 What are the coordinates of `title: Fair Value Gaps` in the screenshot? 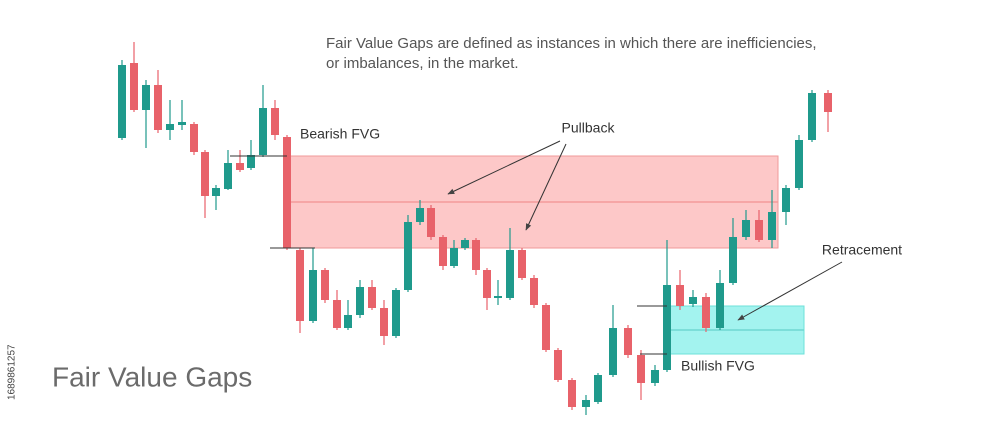 It's located at (152, 376).